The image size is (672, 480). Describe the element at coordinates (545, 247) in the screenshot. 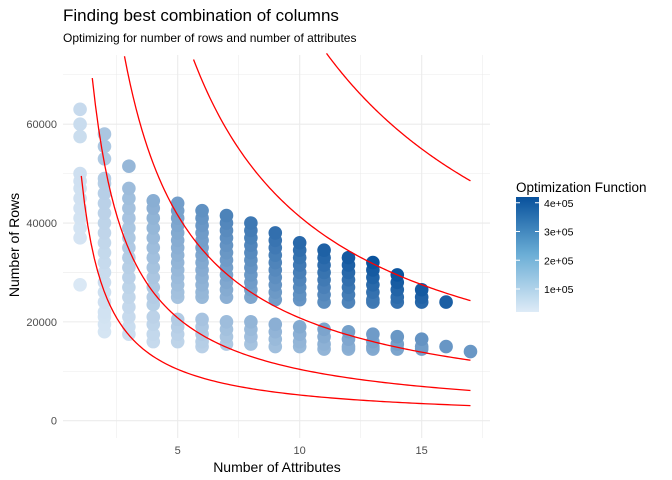

I see `legend-ticks: 1e+05 2e+05 3e+05 4e+05` at that location.